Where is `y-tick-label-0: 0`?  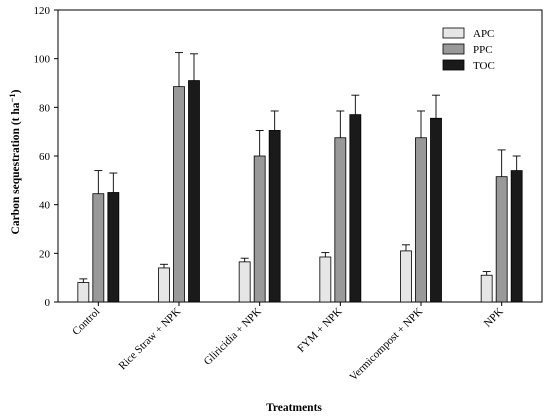 y-tick-label-0: 0 is located at coordinates (48, 303).